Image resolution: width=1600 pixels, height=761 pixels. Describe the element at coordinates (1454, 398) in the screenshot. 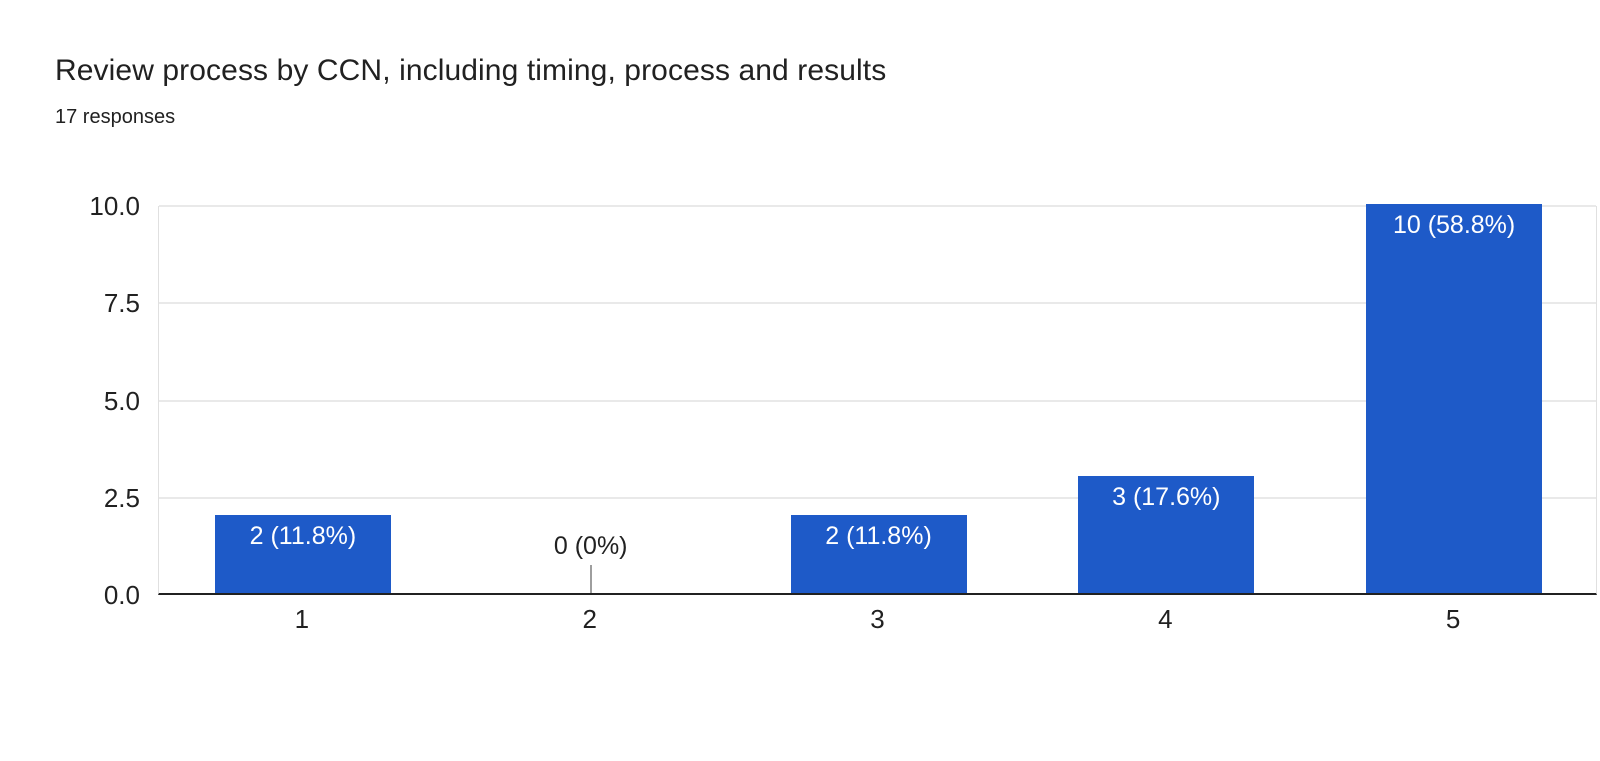

I see `bar-category-5: 10 (58.8%)` at that location.